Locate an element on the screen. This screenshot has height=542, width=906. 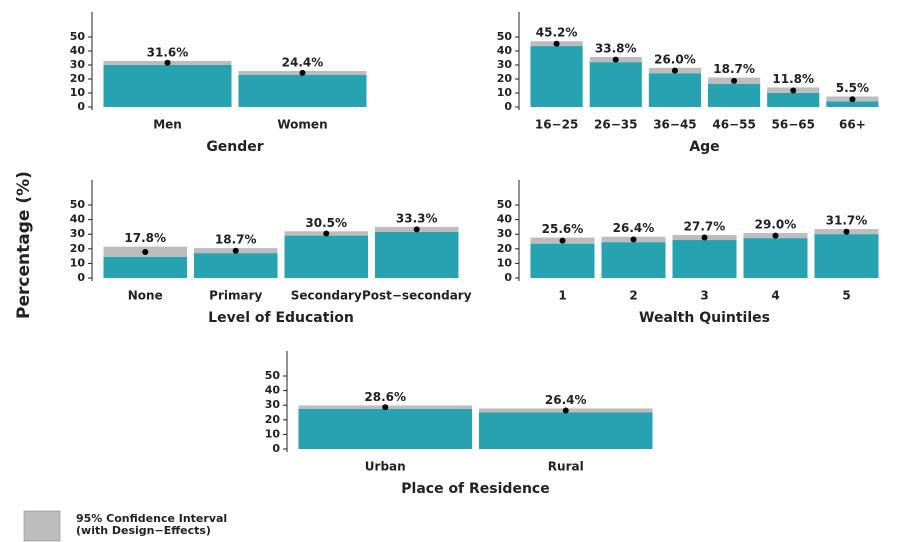
value-label: 31.6% is located at coordinates (168, 52).